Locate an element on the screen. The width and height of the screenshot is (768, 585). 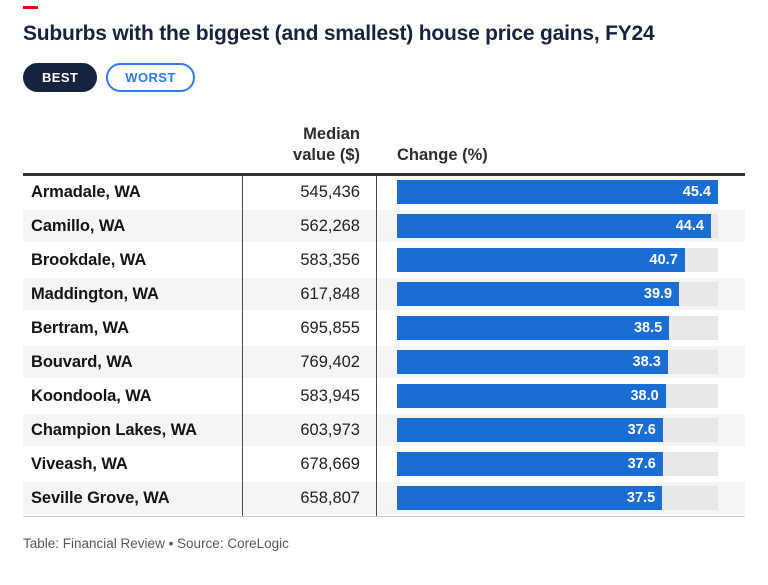
change-bar-fill: 39.9 is located at coordinates (538, 294).